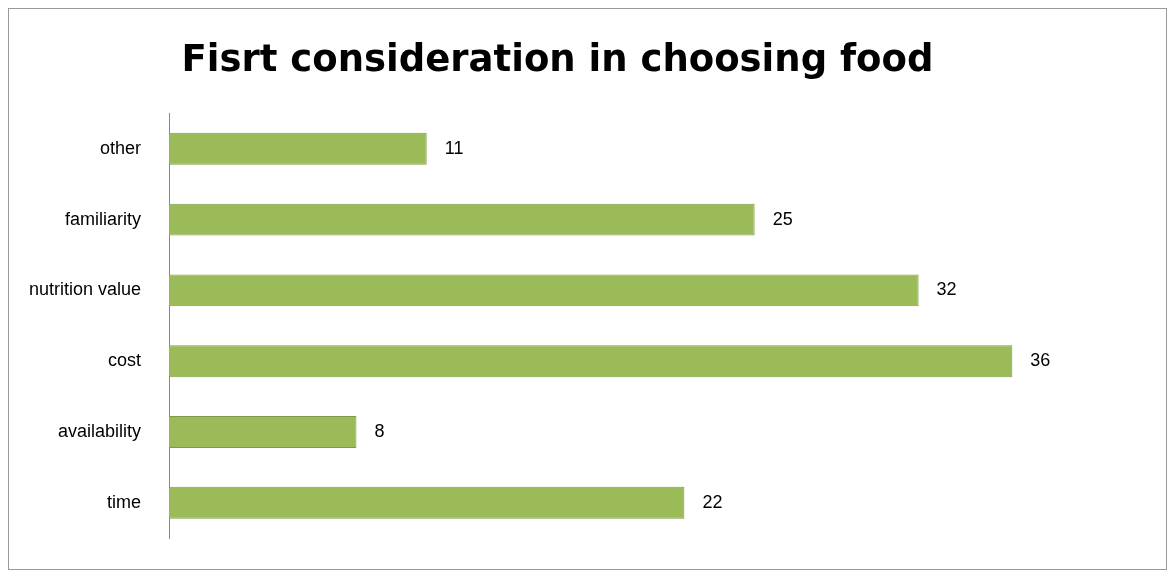  Describe the element at coordinates (782, 218) in the screenshot. I see `data-label: 25` at that location.